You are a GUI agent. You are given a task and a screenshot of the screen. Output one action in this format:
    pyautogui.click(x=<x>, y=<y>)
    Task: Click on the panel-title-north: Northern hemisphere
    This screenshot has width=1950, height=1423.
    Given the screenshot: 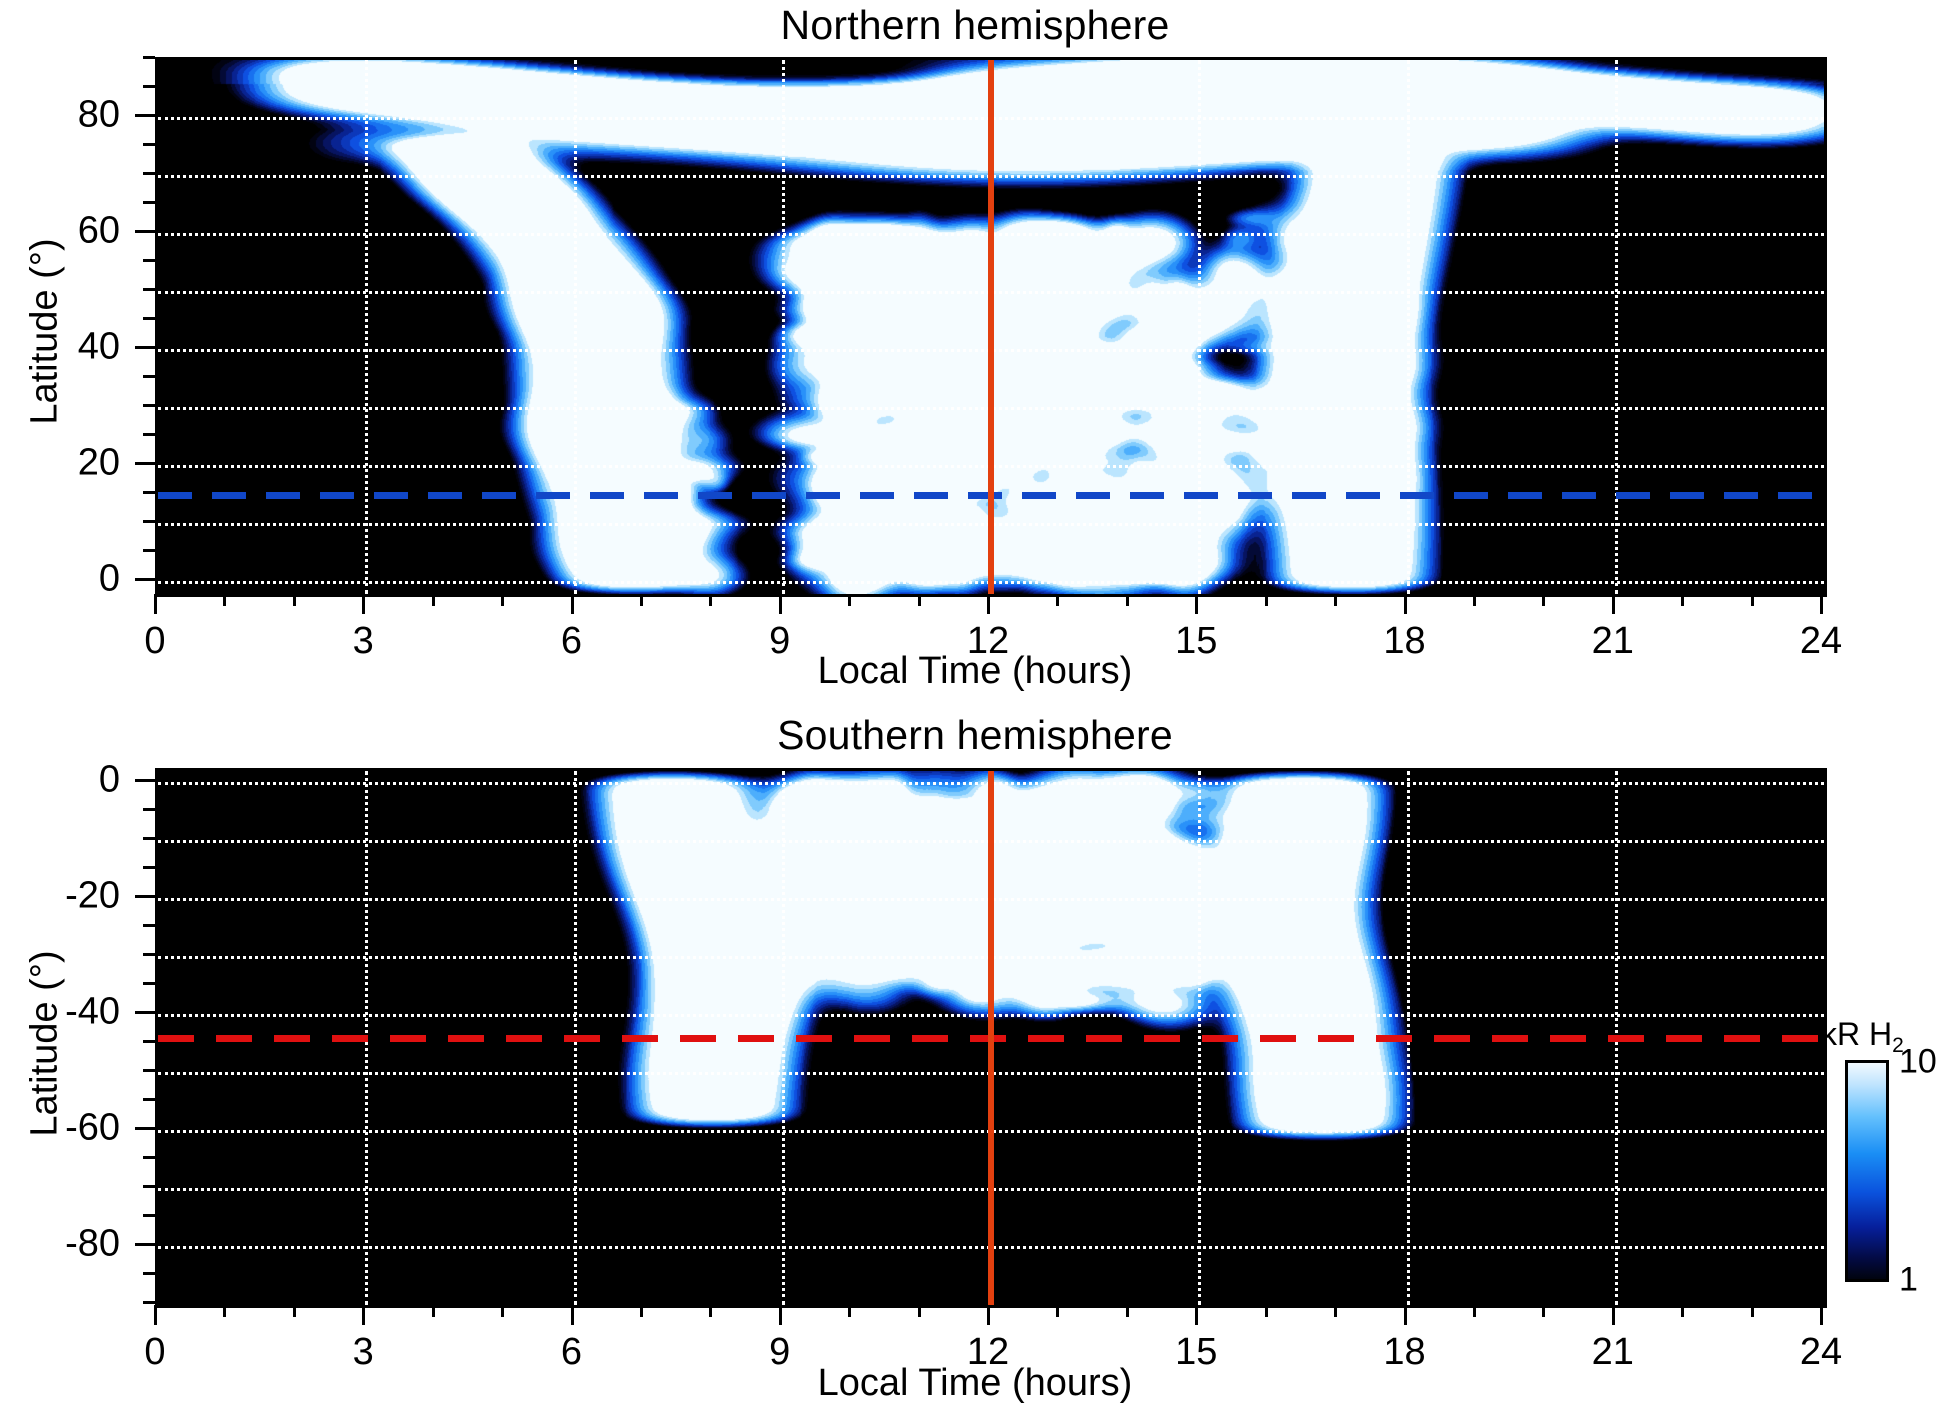 What is the action you would take?
    pyautogui.click(x=975, y=25)
    